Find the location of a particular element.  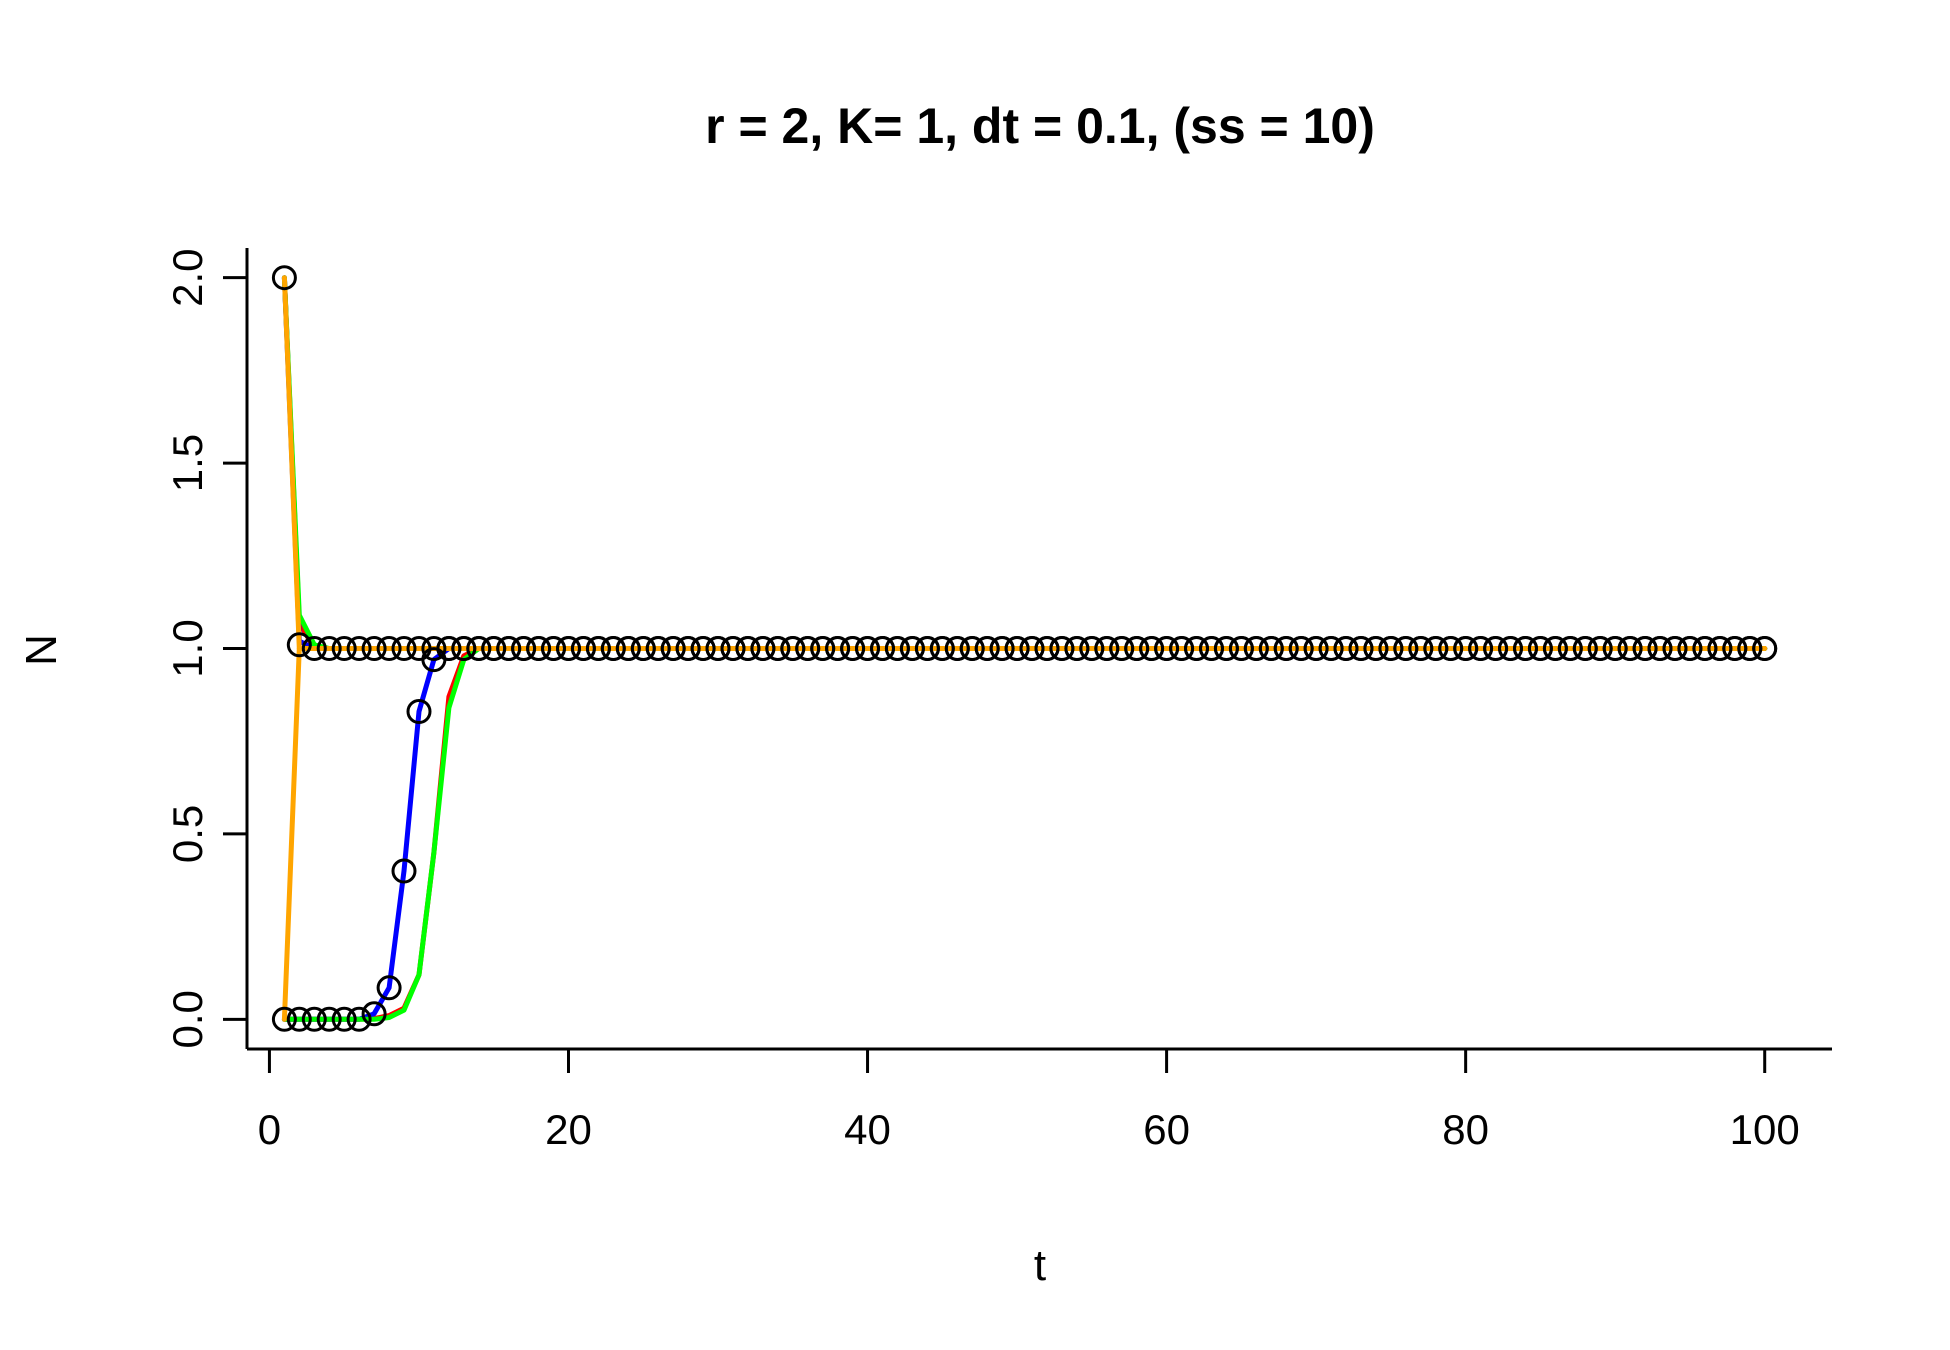

y-tick-label: 0.5 is located at coordinates (187, 834).